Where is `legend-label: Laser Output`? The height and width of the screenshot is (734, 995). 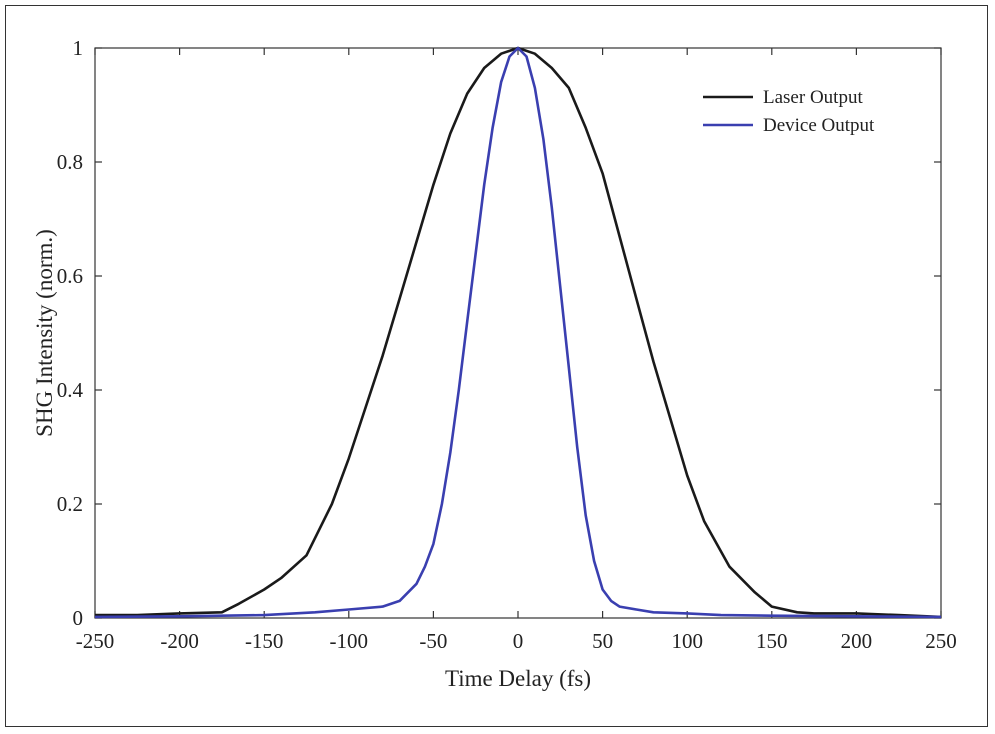 legend-label: Laser Output is located at coordinates (813, 97).